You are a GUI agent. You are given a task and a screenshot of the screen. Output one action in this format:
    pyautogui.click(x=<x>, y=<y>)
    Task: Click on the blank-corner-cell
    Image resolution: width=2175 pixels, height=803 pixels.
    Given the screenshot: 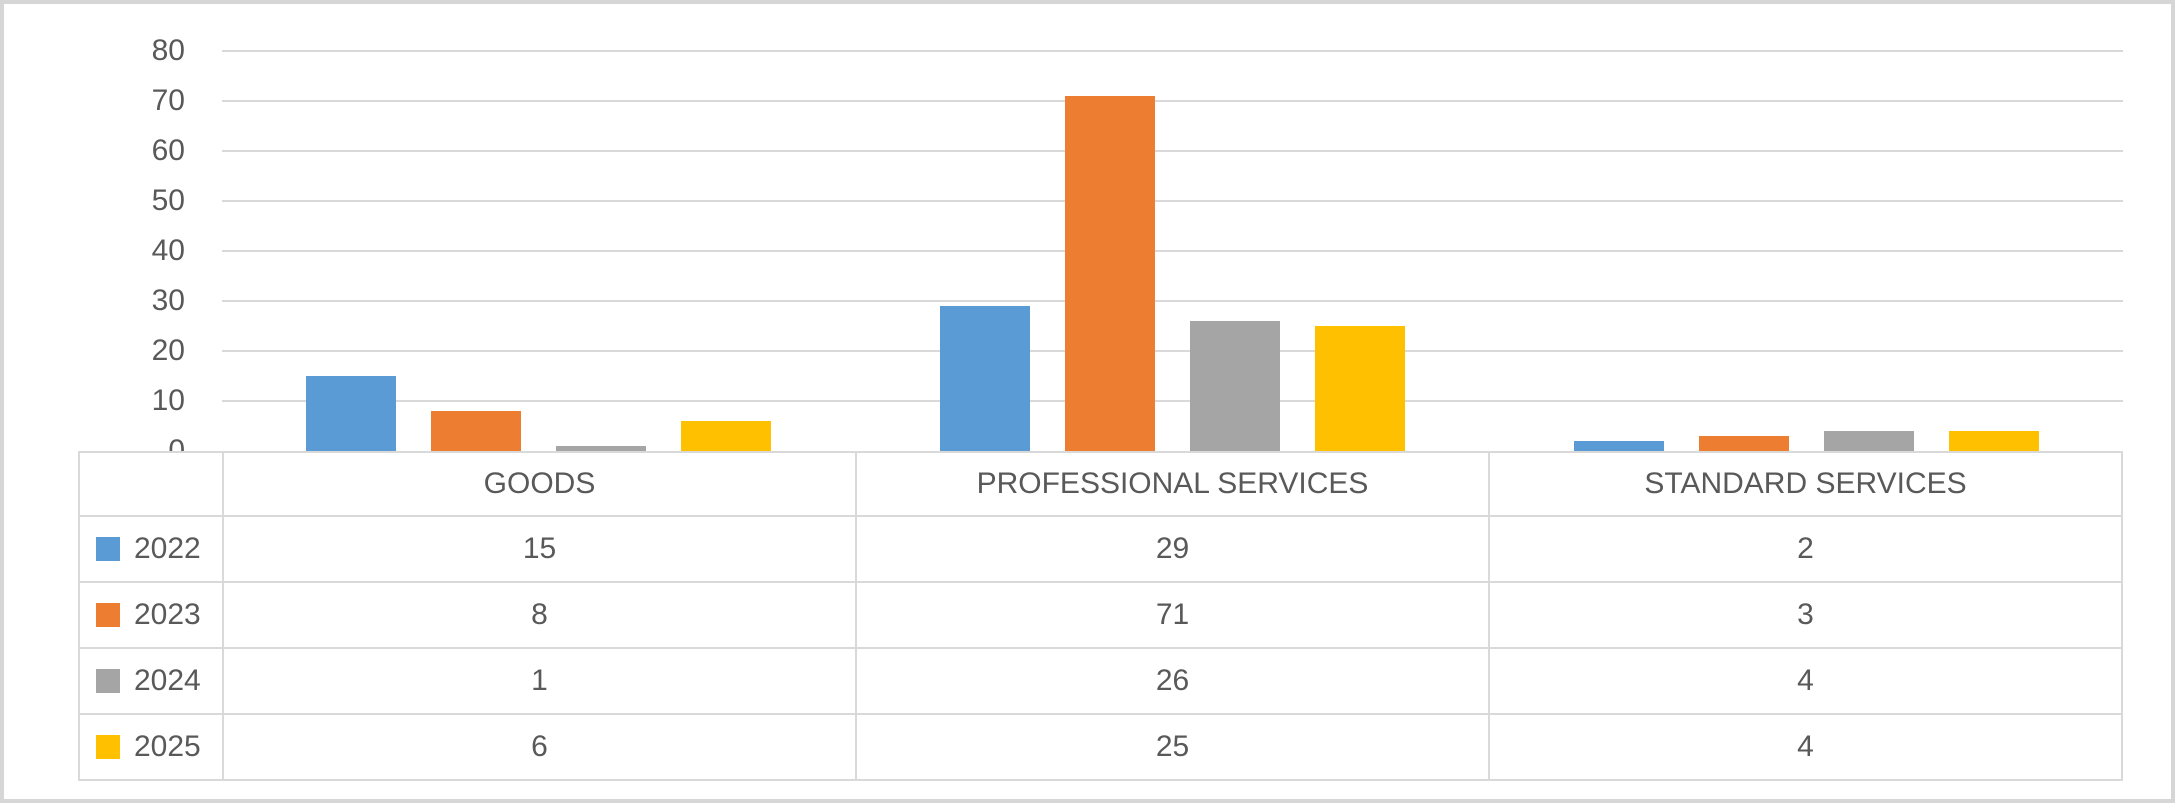 What is the action you would take?
    pyautogui.click(x=151, y=484)
    